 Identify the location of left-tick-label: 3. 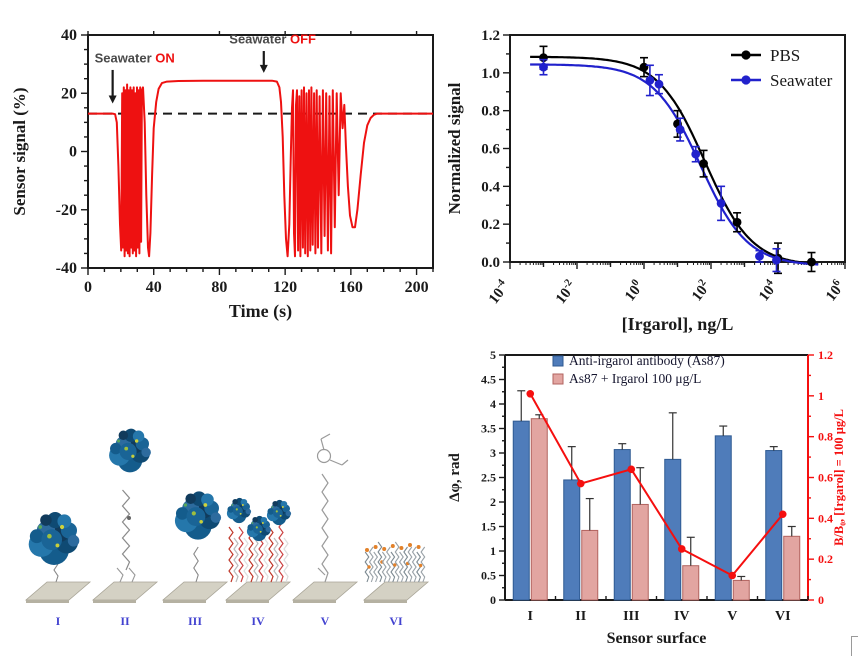
(493, 453).